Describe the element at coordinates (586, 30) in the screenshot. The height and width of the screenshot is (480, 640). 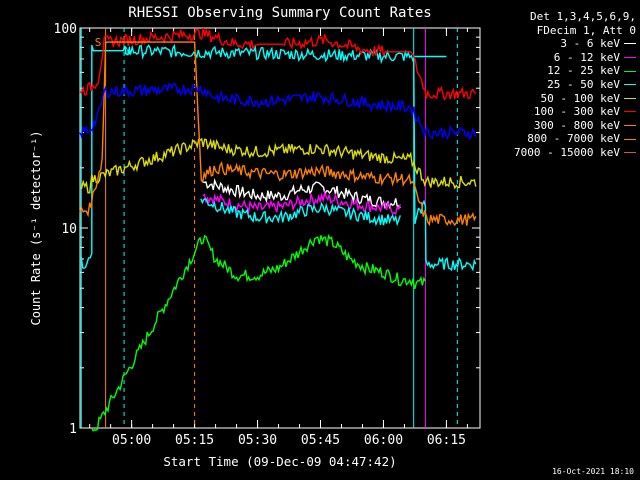
I see `legend-header-line-2: FDecim 1, Att 0` at that location.